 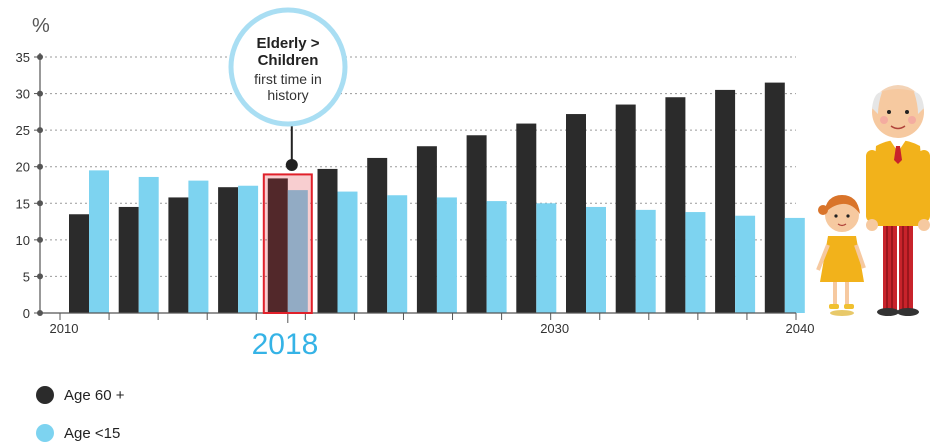 I want to click on bar-elderly-2034, so click(x=675, y=205).